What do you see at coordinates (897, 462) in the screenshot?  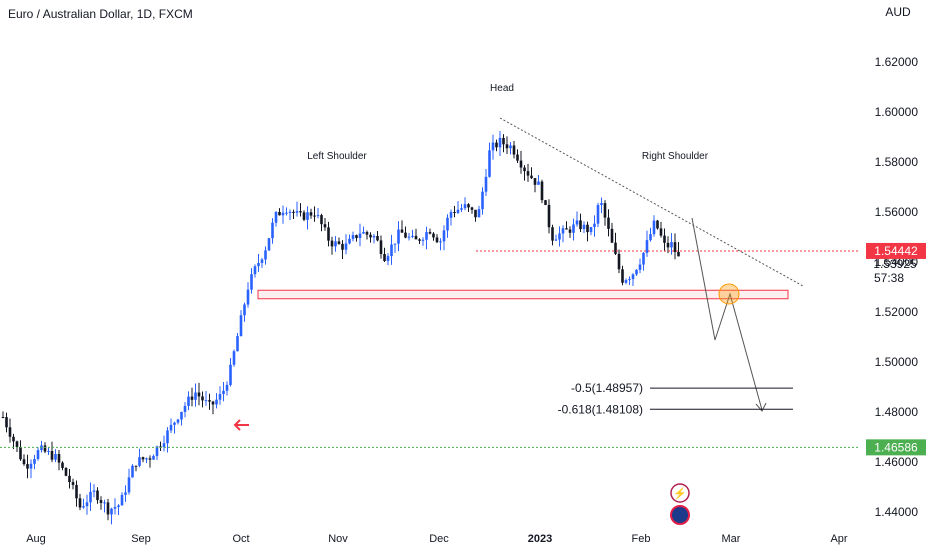 I see `y-tick-label: 1.46000` at bounding box center [897, 462].